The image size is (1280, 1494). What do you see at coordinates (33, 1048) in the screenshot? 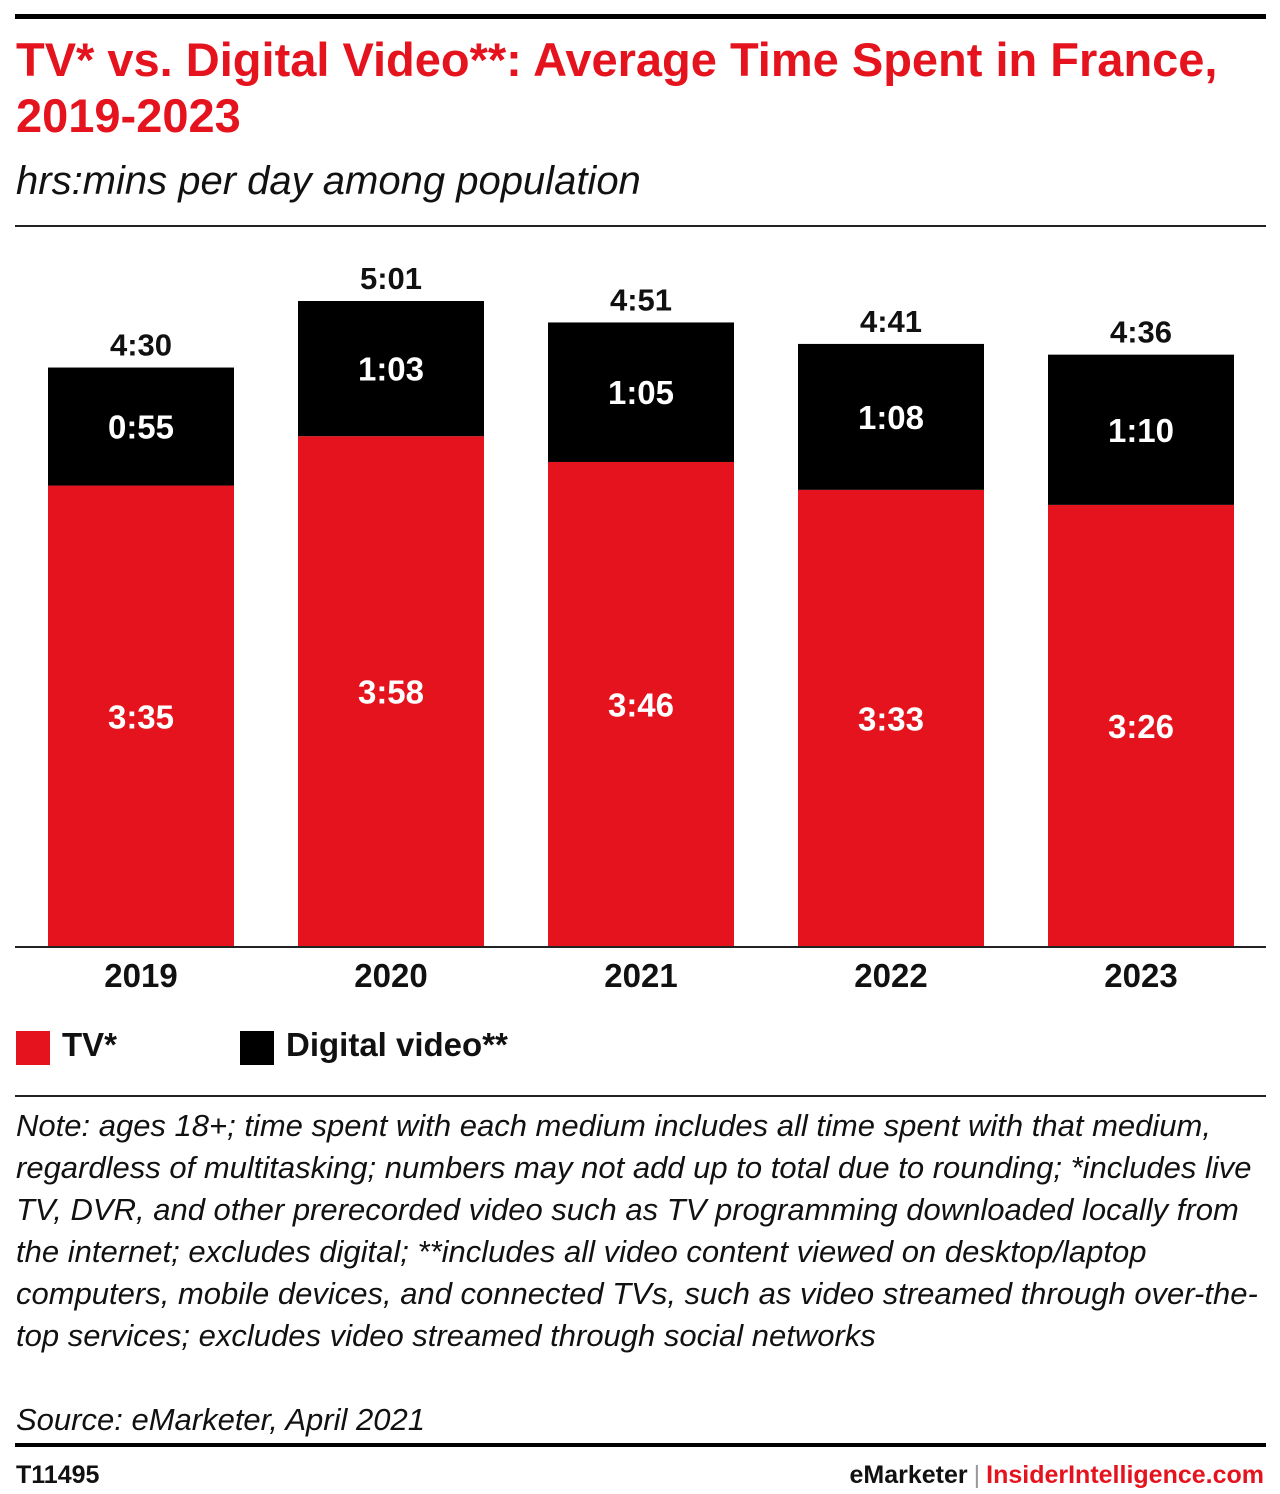
I see `legend-swatch-tv` at bounding box center [33, 1048].